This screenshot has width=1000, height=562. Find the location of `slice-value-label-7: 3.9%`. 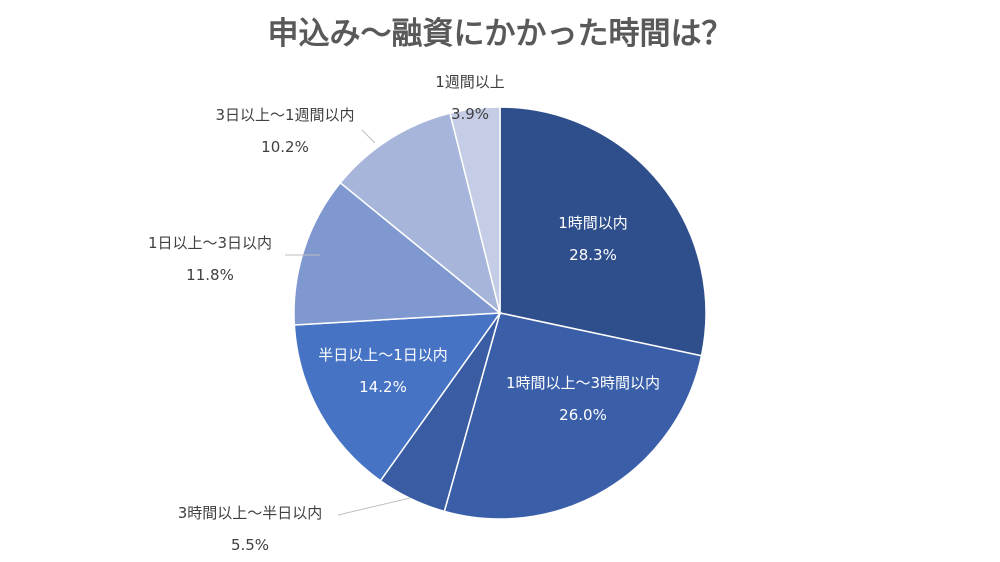

slice-value-label-7: 3.9% is located at coordinates (470, 114).